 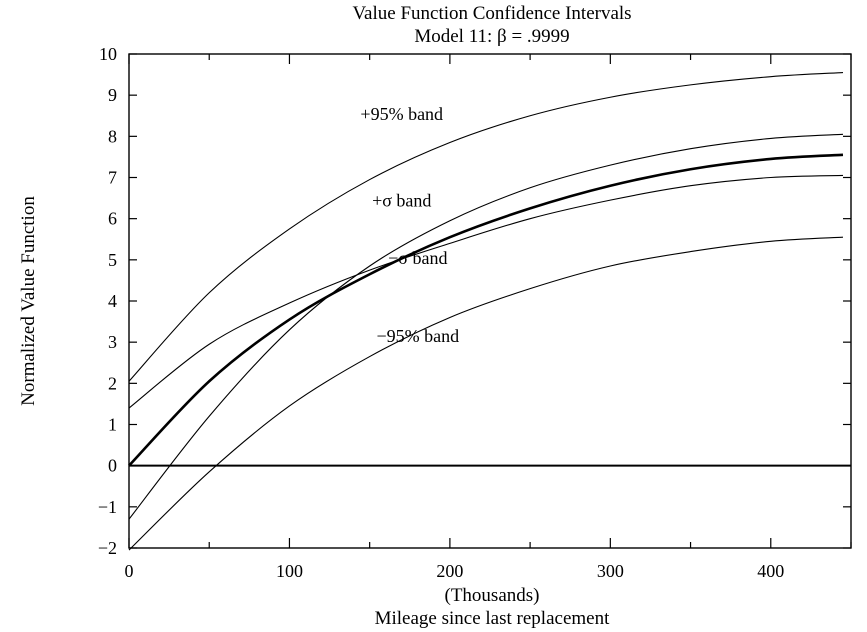 I want to click on y-tick-labels: −2 −1 0 1 2 3 4 5 6 7 8 9 10, so click(x=107, y=301).